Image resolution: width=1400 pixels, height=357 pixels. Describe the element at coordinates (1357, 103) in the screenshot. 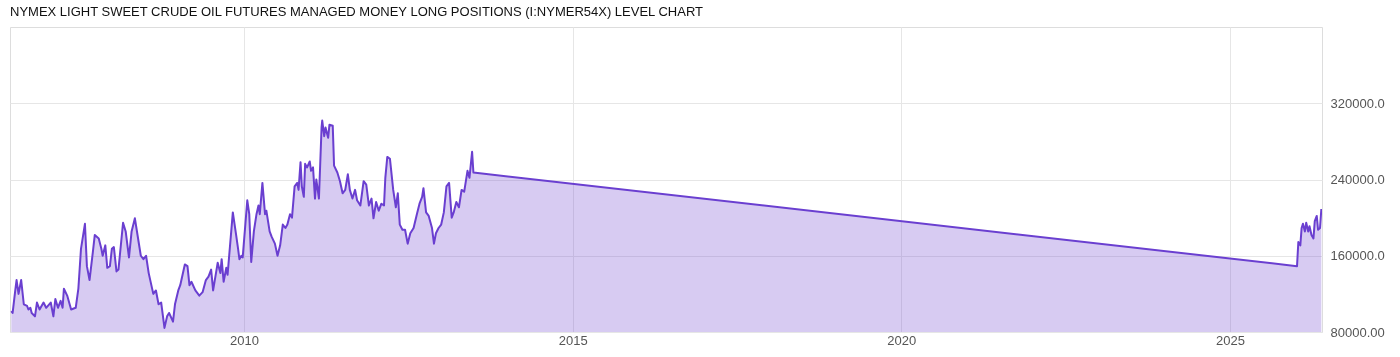

I see `y-tick-label: 320000.0` at that location.